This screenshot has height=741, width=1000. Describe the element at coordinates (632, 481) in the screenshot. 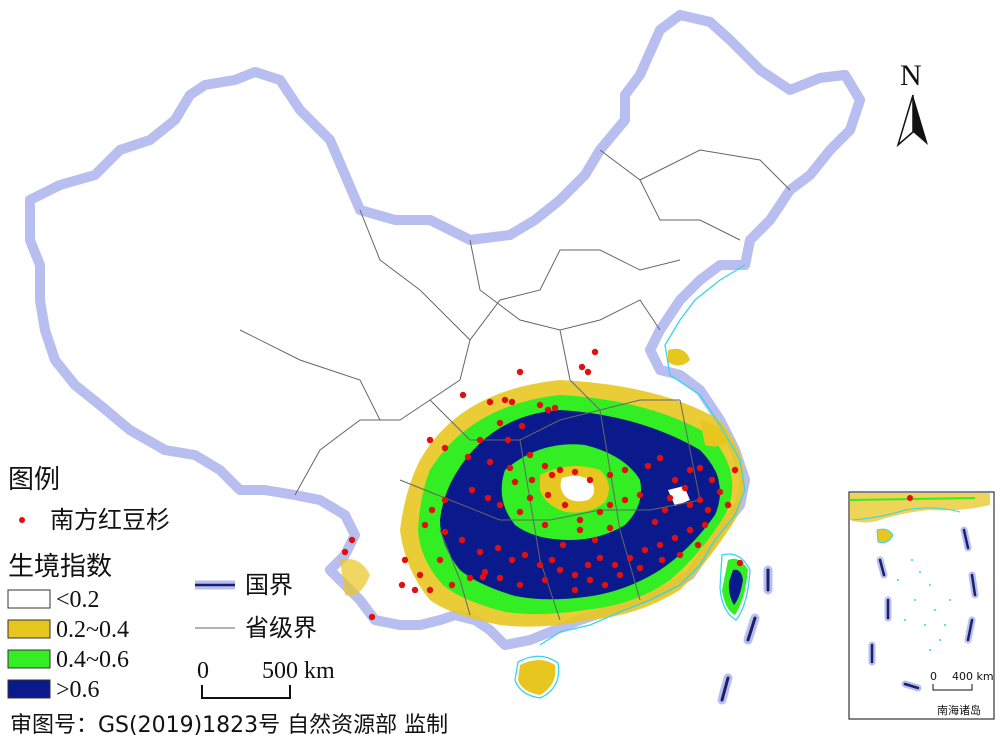

I see `coastline` at that location.